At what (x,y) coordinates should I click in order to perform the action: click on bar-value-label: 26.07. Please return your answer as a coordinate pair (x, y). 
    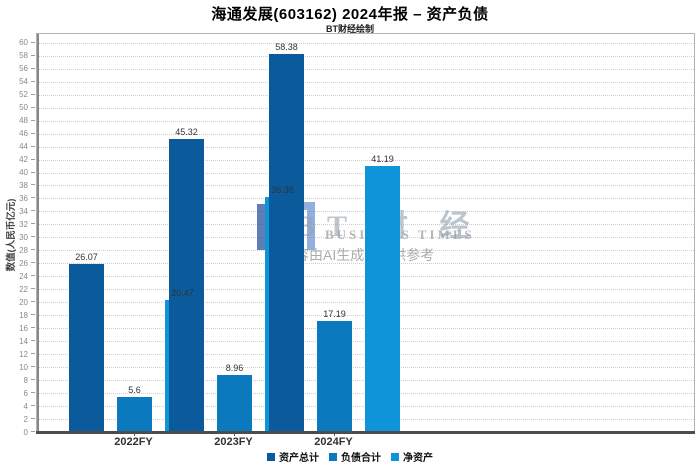
    Looking at the image, I should click on (86, 256).